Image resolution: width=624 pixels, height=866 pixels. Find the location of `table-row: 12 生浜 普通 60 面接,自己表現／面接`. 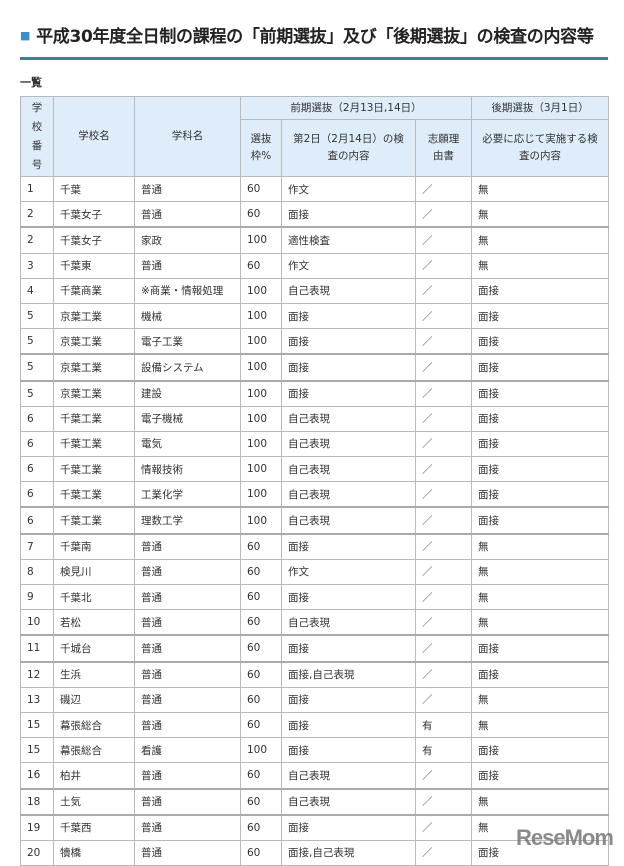

table-row: 12 生浜 普通 60 面接,自己表現／面接 is located at coordinates (315, 674).